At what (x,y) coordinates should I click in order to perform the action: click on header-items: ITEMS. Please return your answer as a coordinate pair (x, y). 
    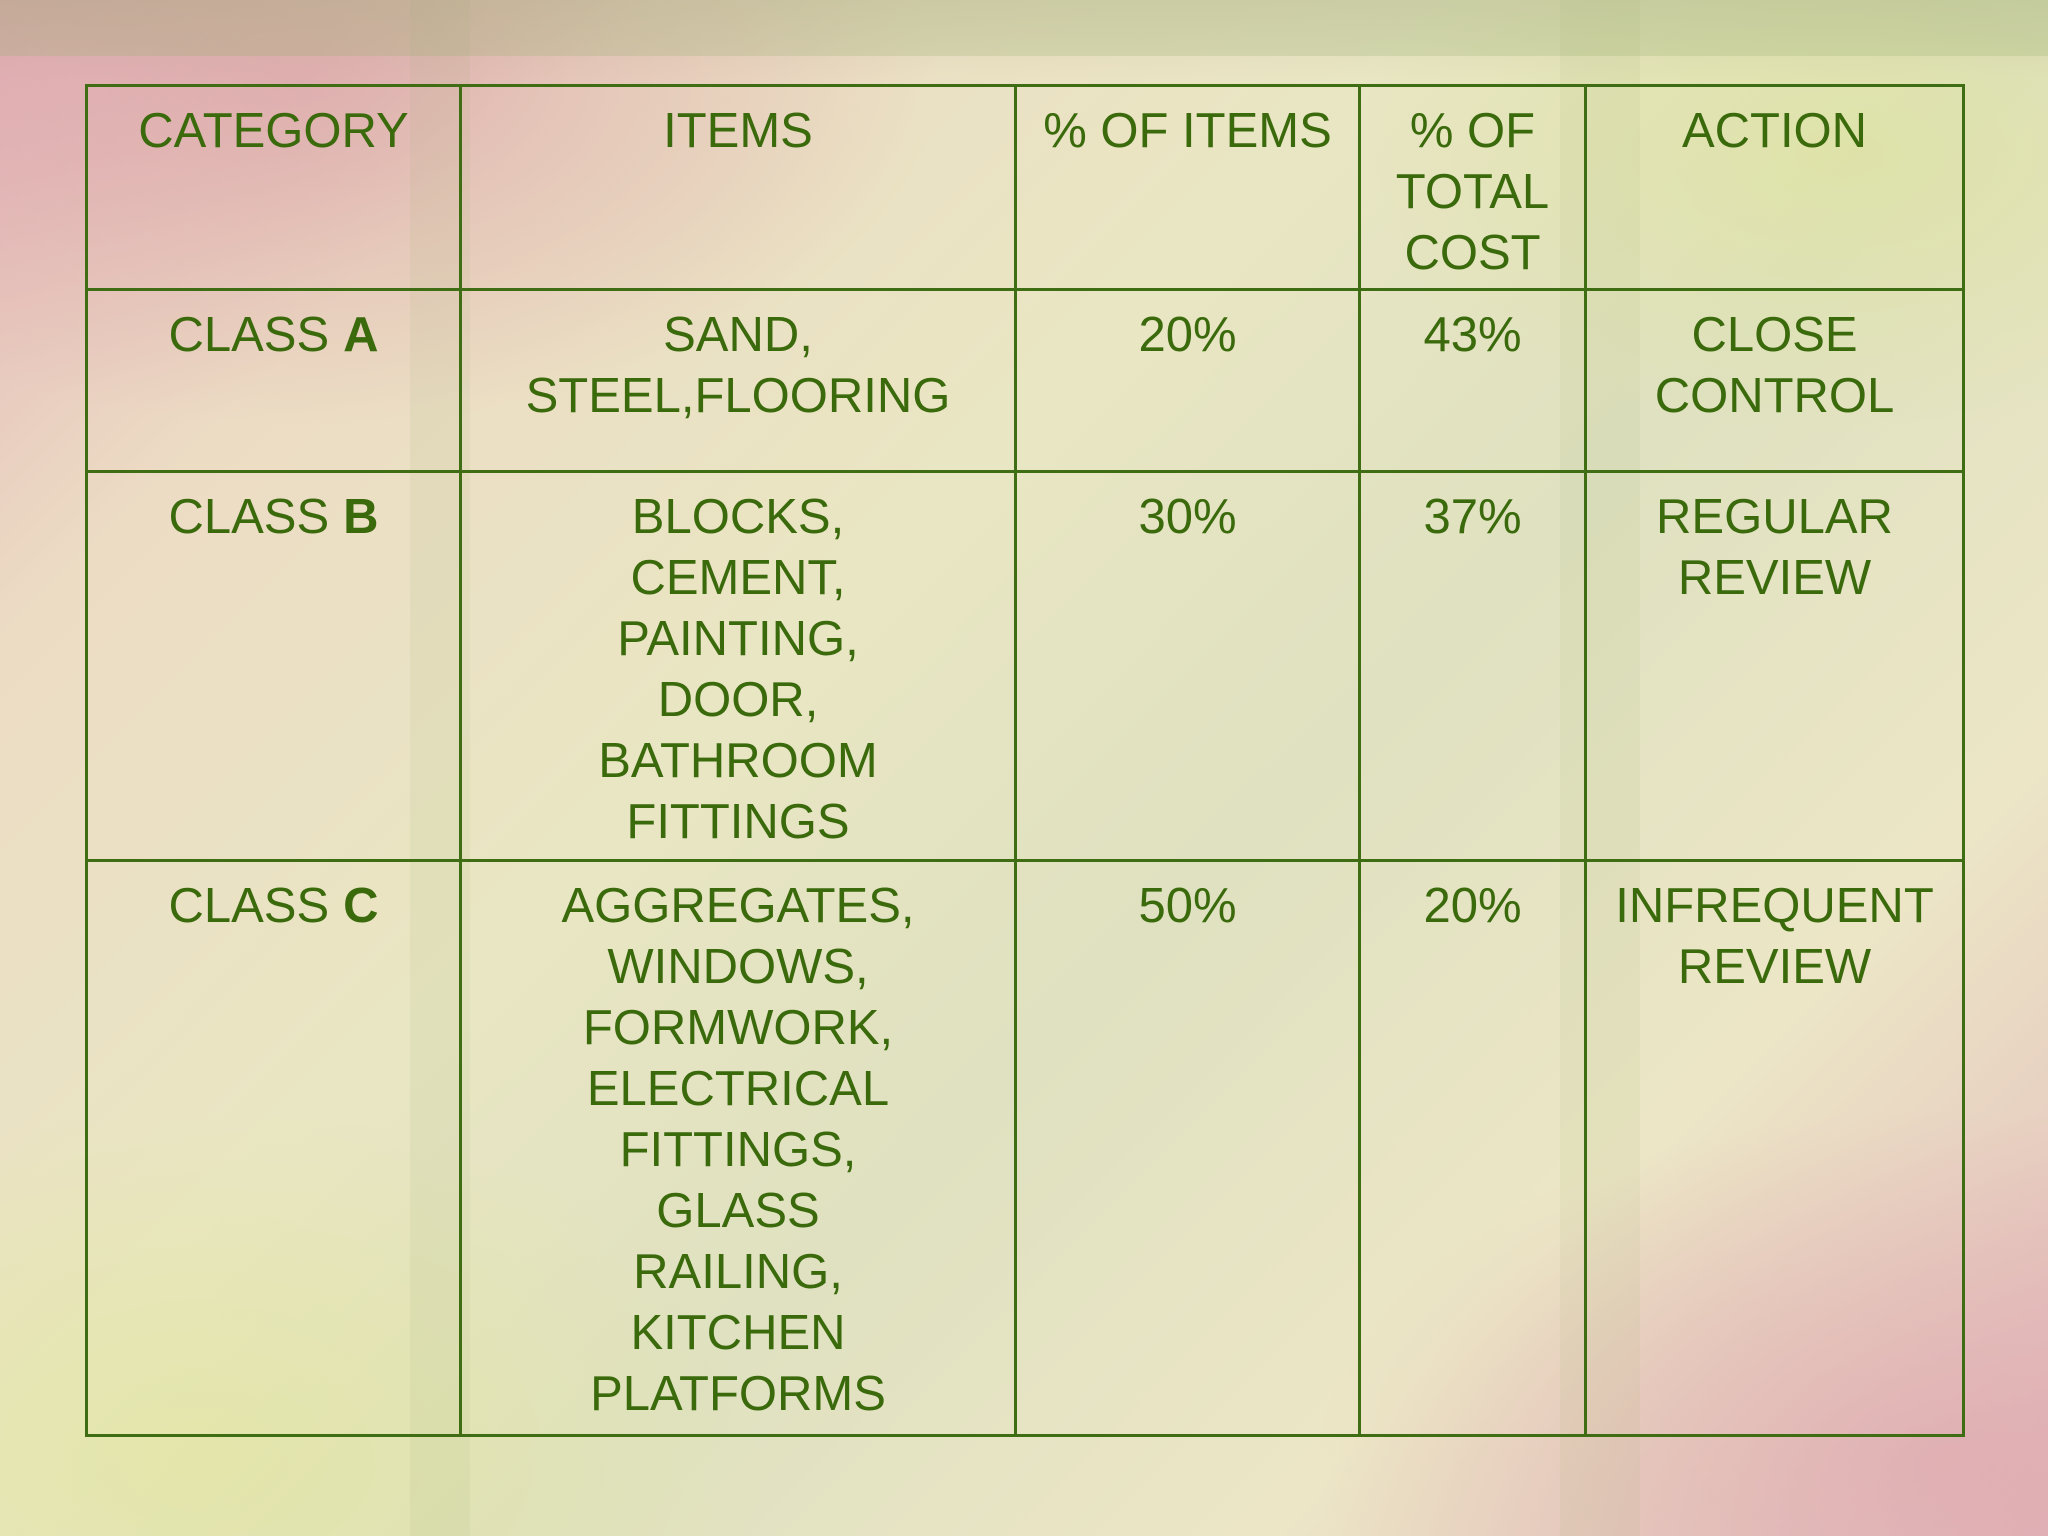
    Looking at the image, I should click on (738, 187).